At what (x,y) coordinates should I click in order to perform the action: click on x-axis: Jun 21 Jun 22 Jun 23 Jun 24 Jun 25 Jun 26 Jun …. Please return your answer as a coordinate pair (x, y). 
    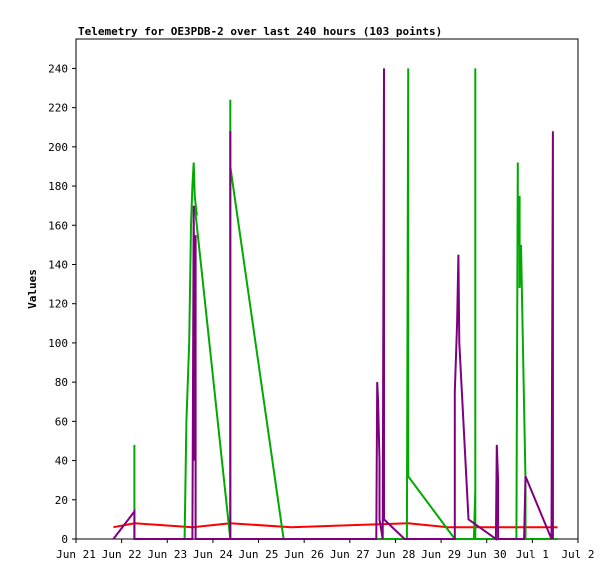
    Looking at the image, I should click on (325, 550).